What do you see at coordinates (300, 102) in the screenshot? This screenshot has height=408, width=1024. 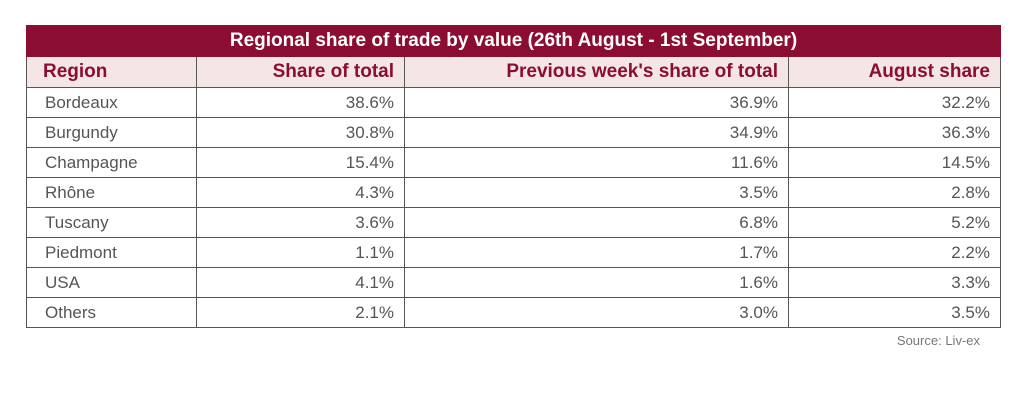 I see `share-of-total-cell: 38.6%` at bounding box center [300, 102].